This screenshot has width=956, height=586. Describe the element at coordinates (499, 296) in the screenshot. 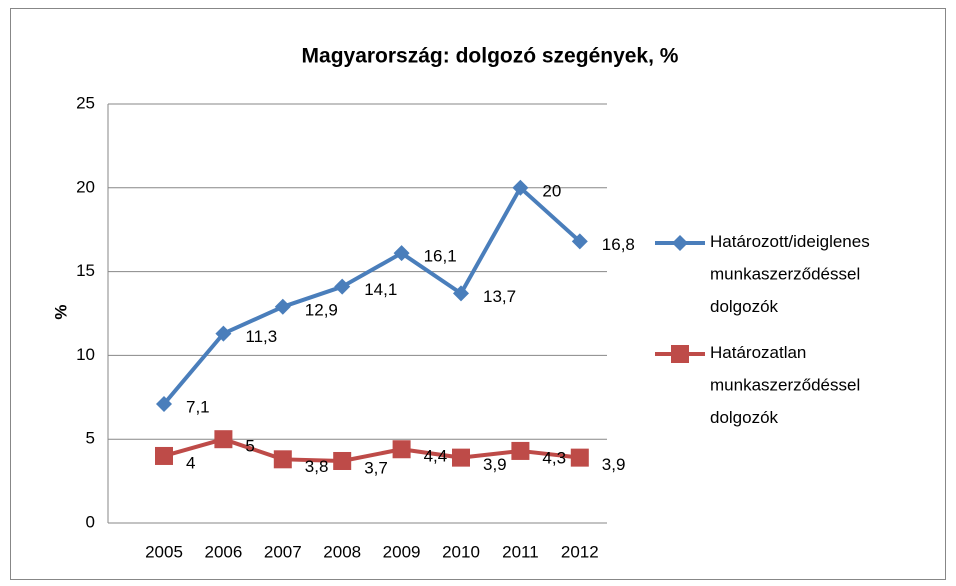

I see `data-label: 13,7` at that location.